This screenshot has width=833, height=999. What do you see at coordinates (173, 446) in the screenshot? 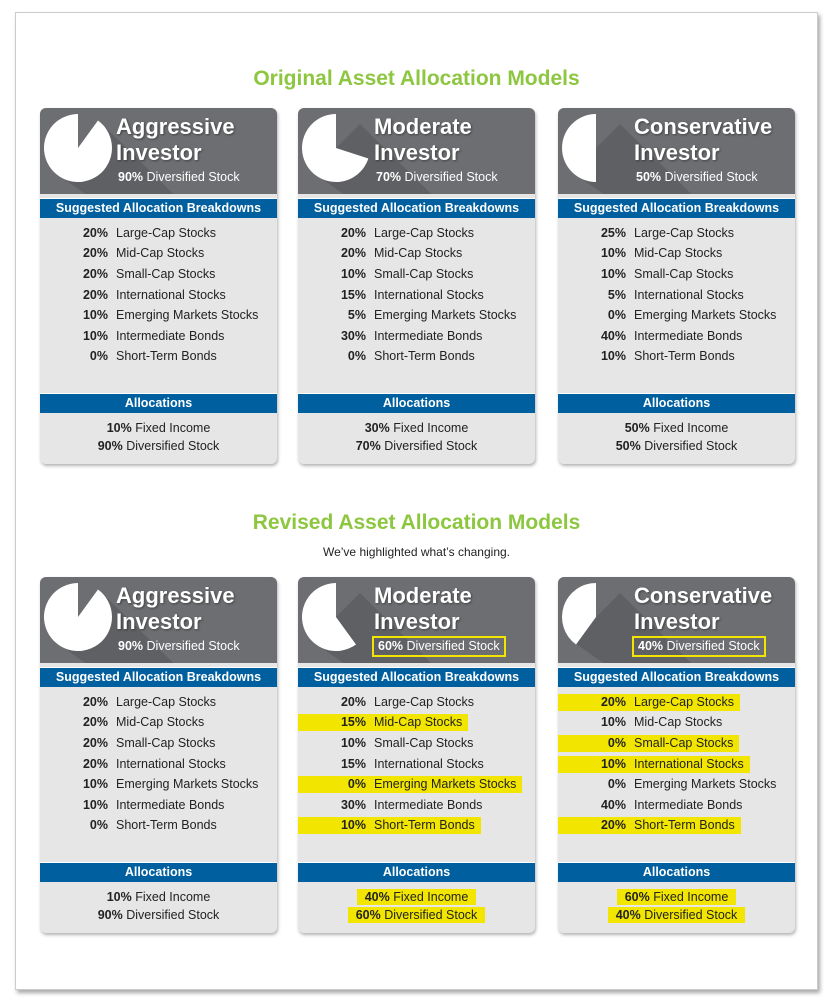
I see `allocation-label: Diversified Stock` at bounding box center [173, 446].